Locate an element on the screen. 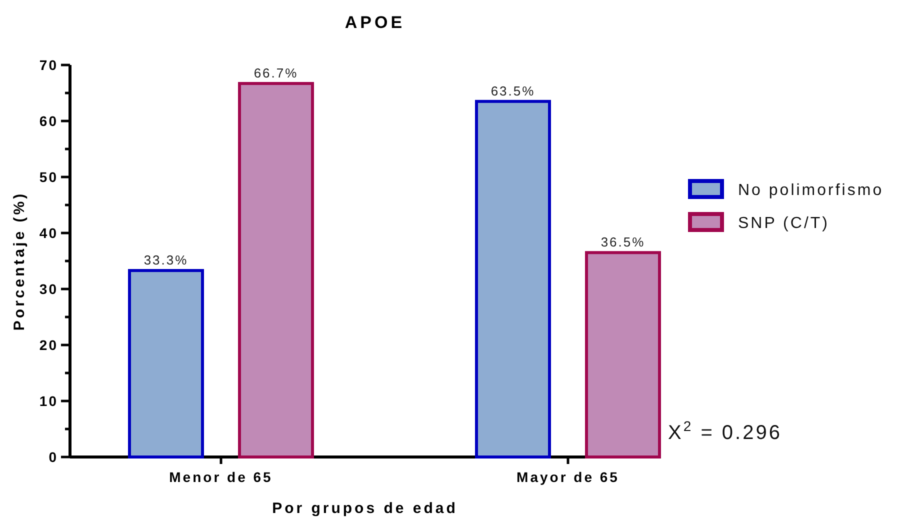 The width and height of the screenshot is (908, 522). x-axis-title: Por grupos de edad is located at coordinates (365, 508).